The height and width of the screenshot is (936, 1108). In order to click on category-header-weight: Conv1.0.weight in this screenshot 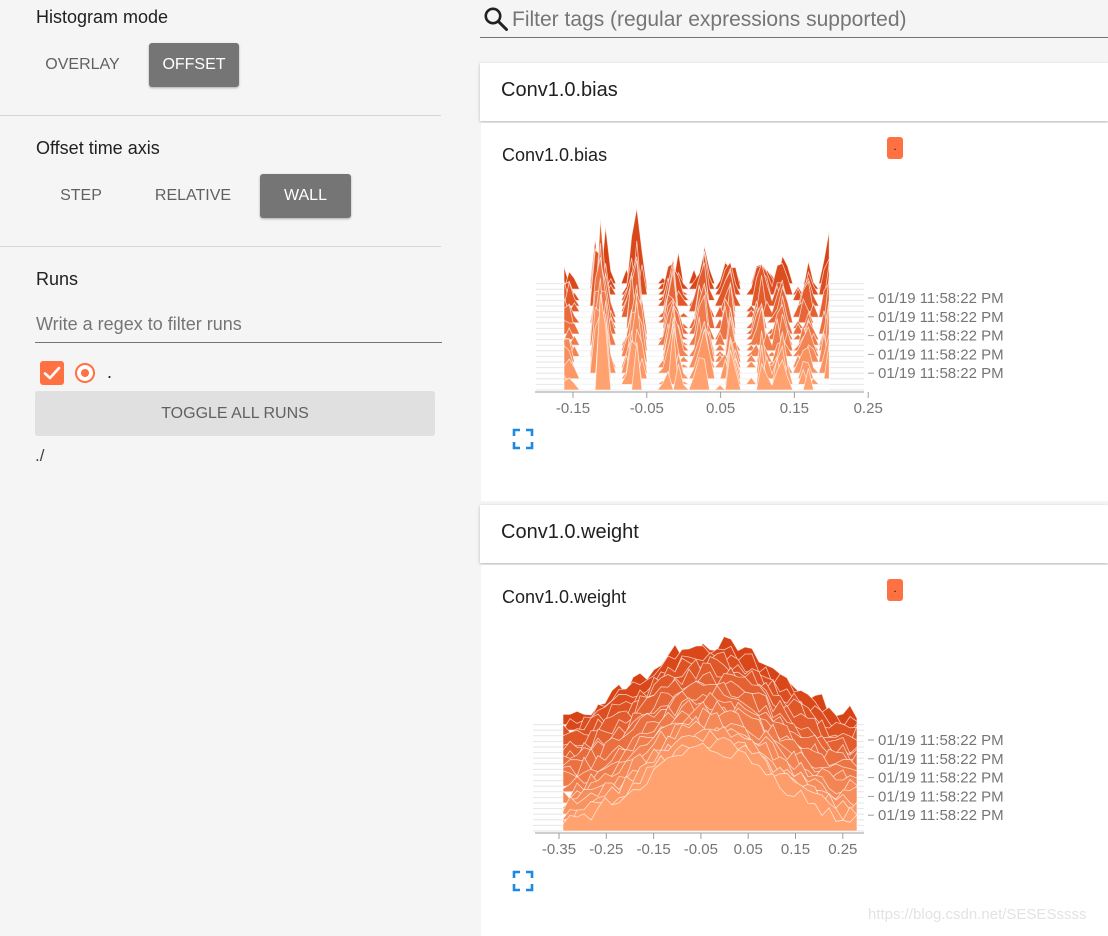, I will do `click(794, 534)`.